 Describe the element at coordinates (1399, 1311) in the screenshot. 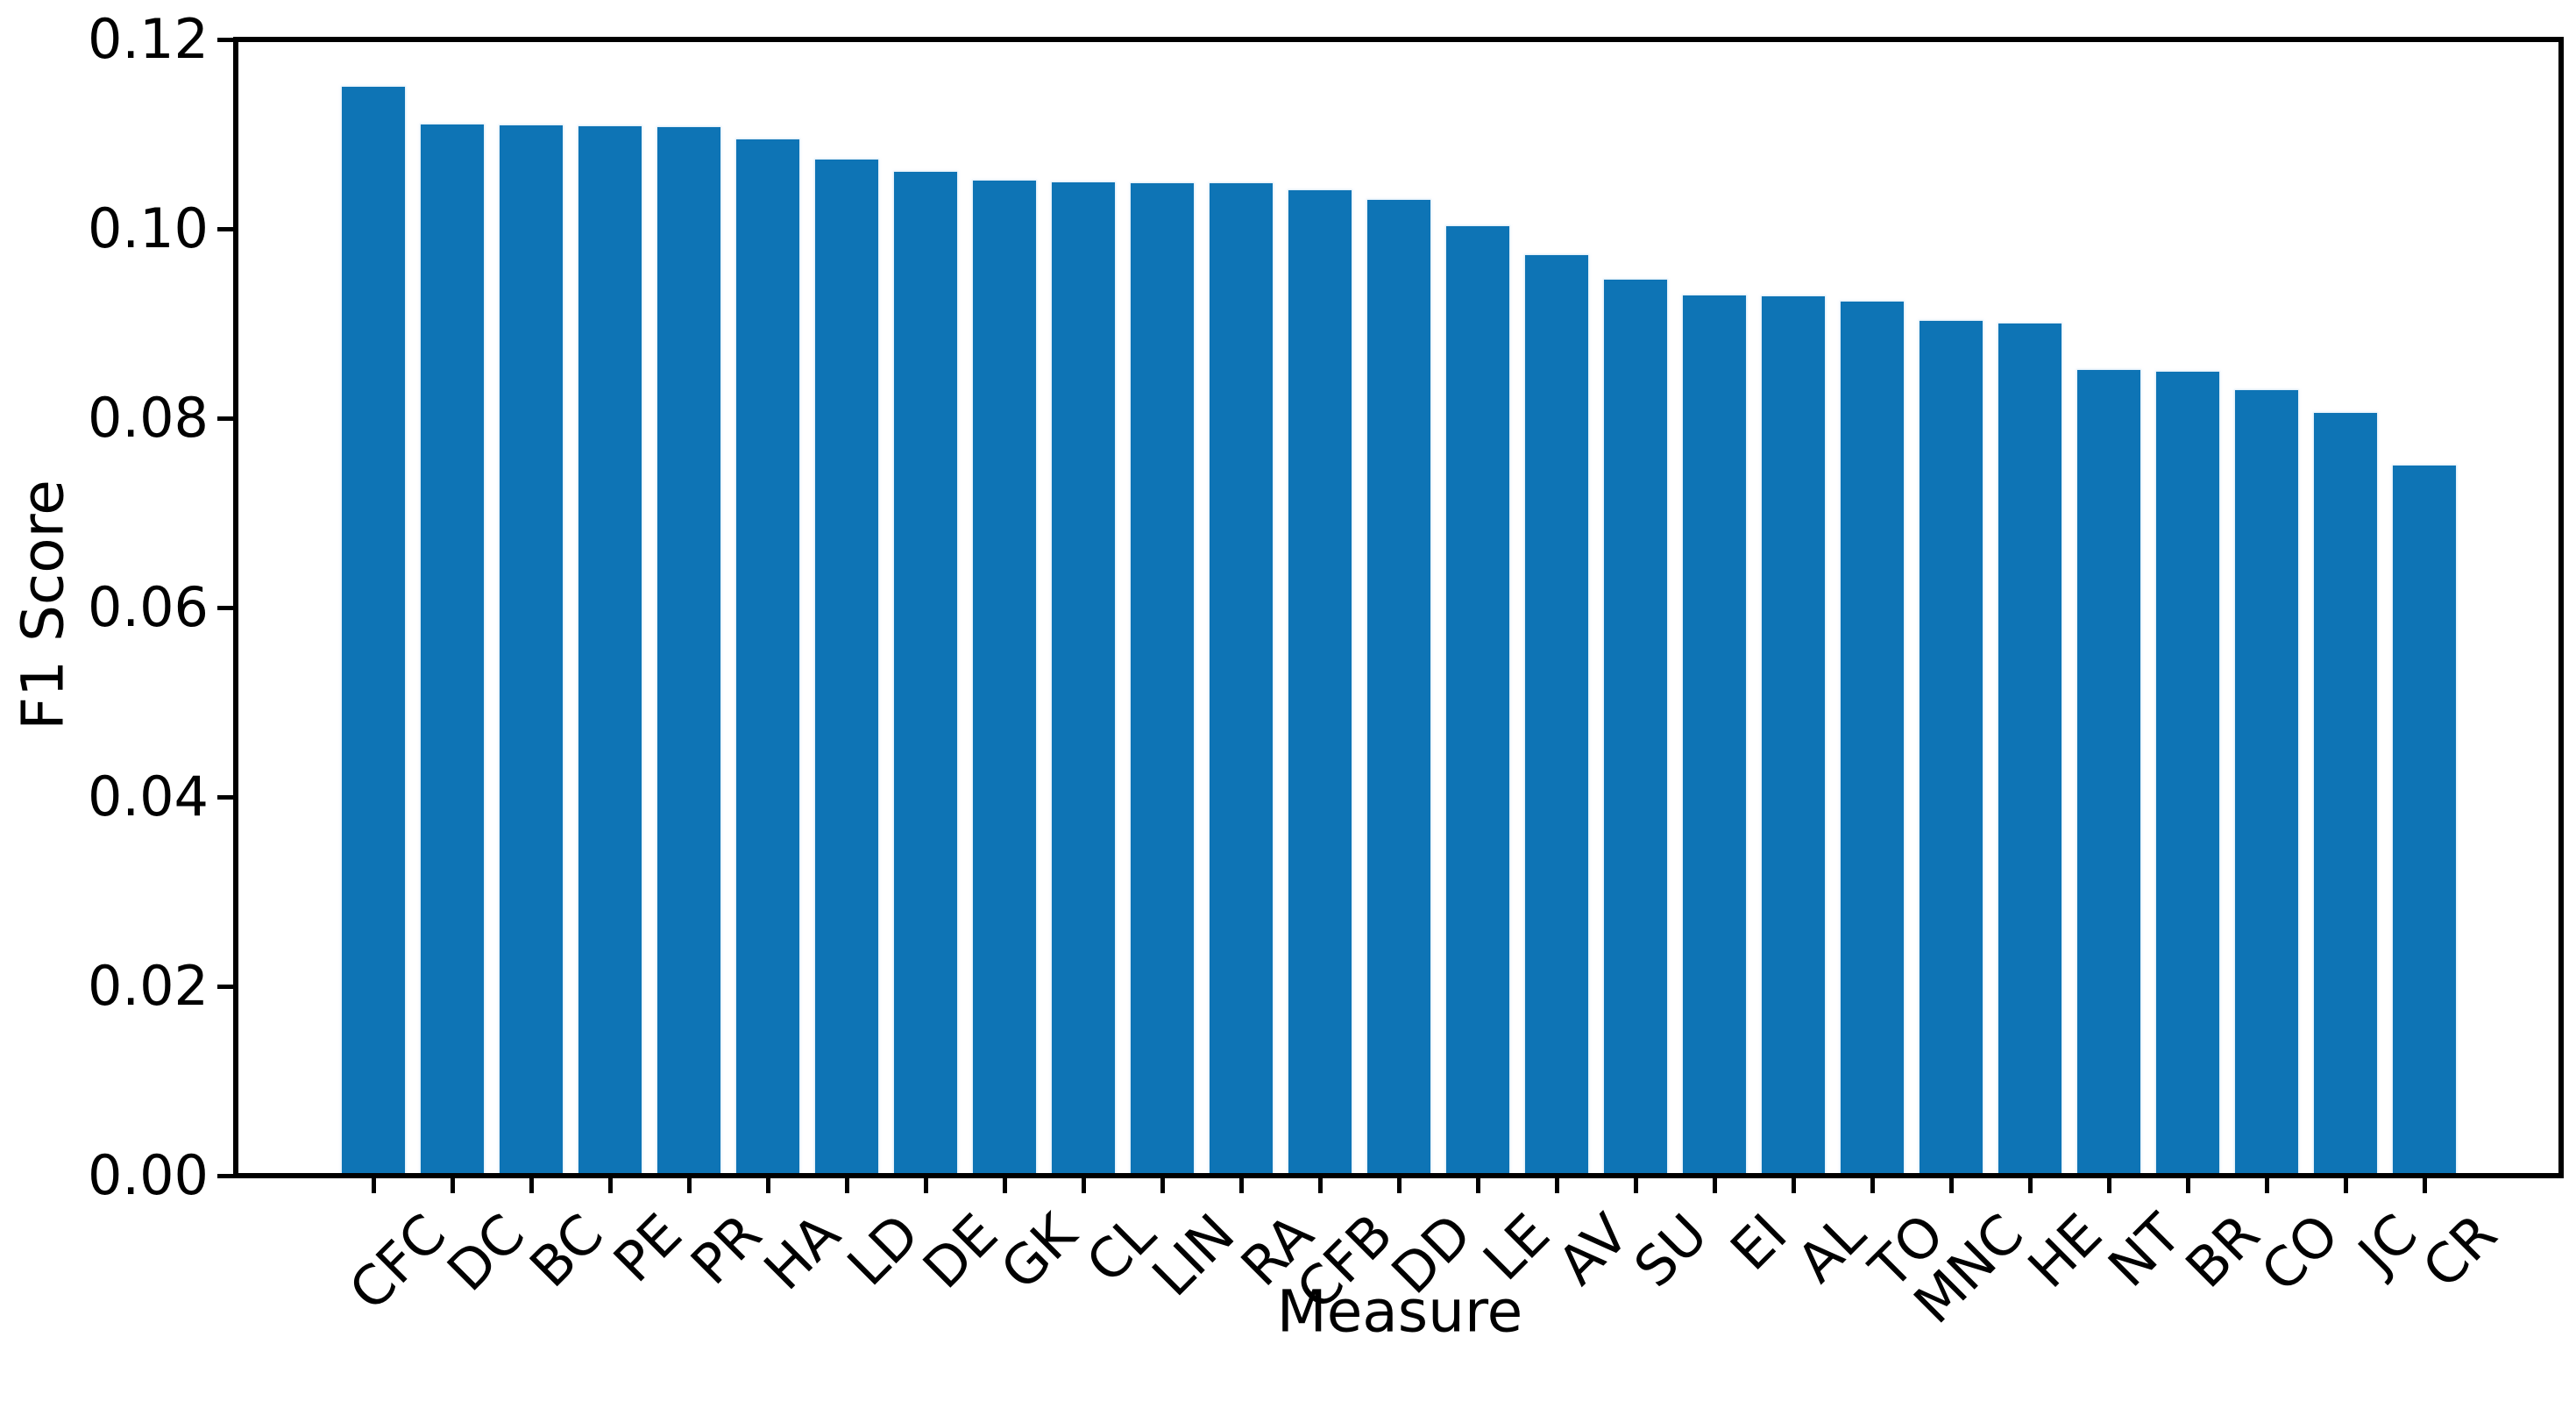

I see `x-axis-label: Measure` at that location.